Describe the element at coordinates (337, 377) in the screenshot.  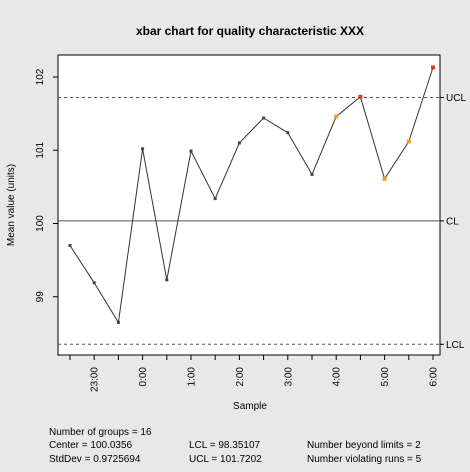
I see `x-tick-label: 4:00` at that location.